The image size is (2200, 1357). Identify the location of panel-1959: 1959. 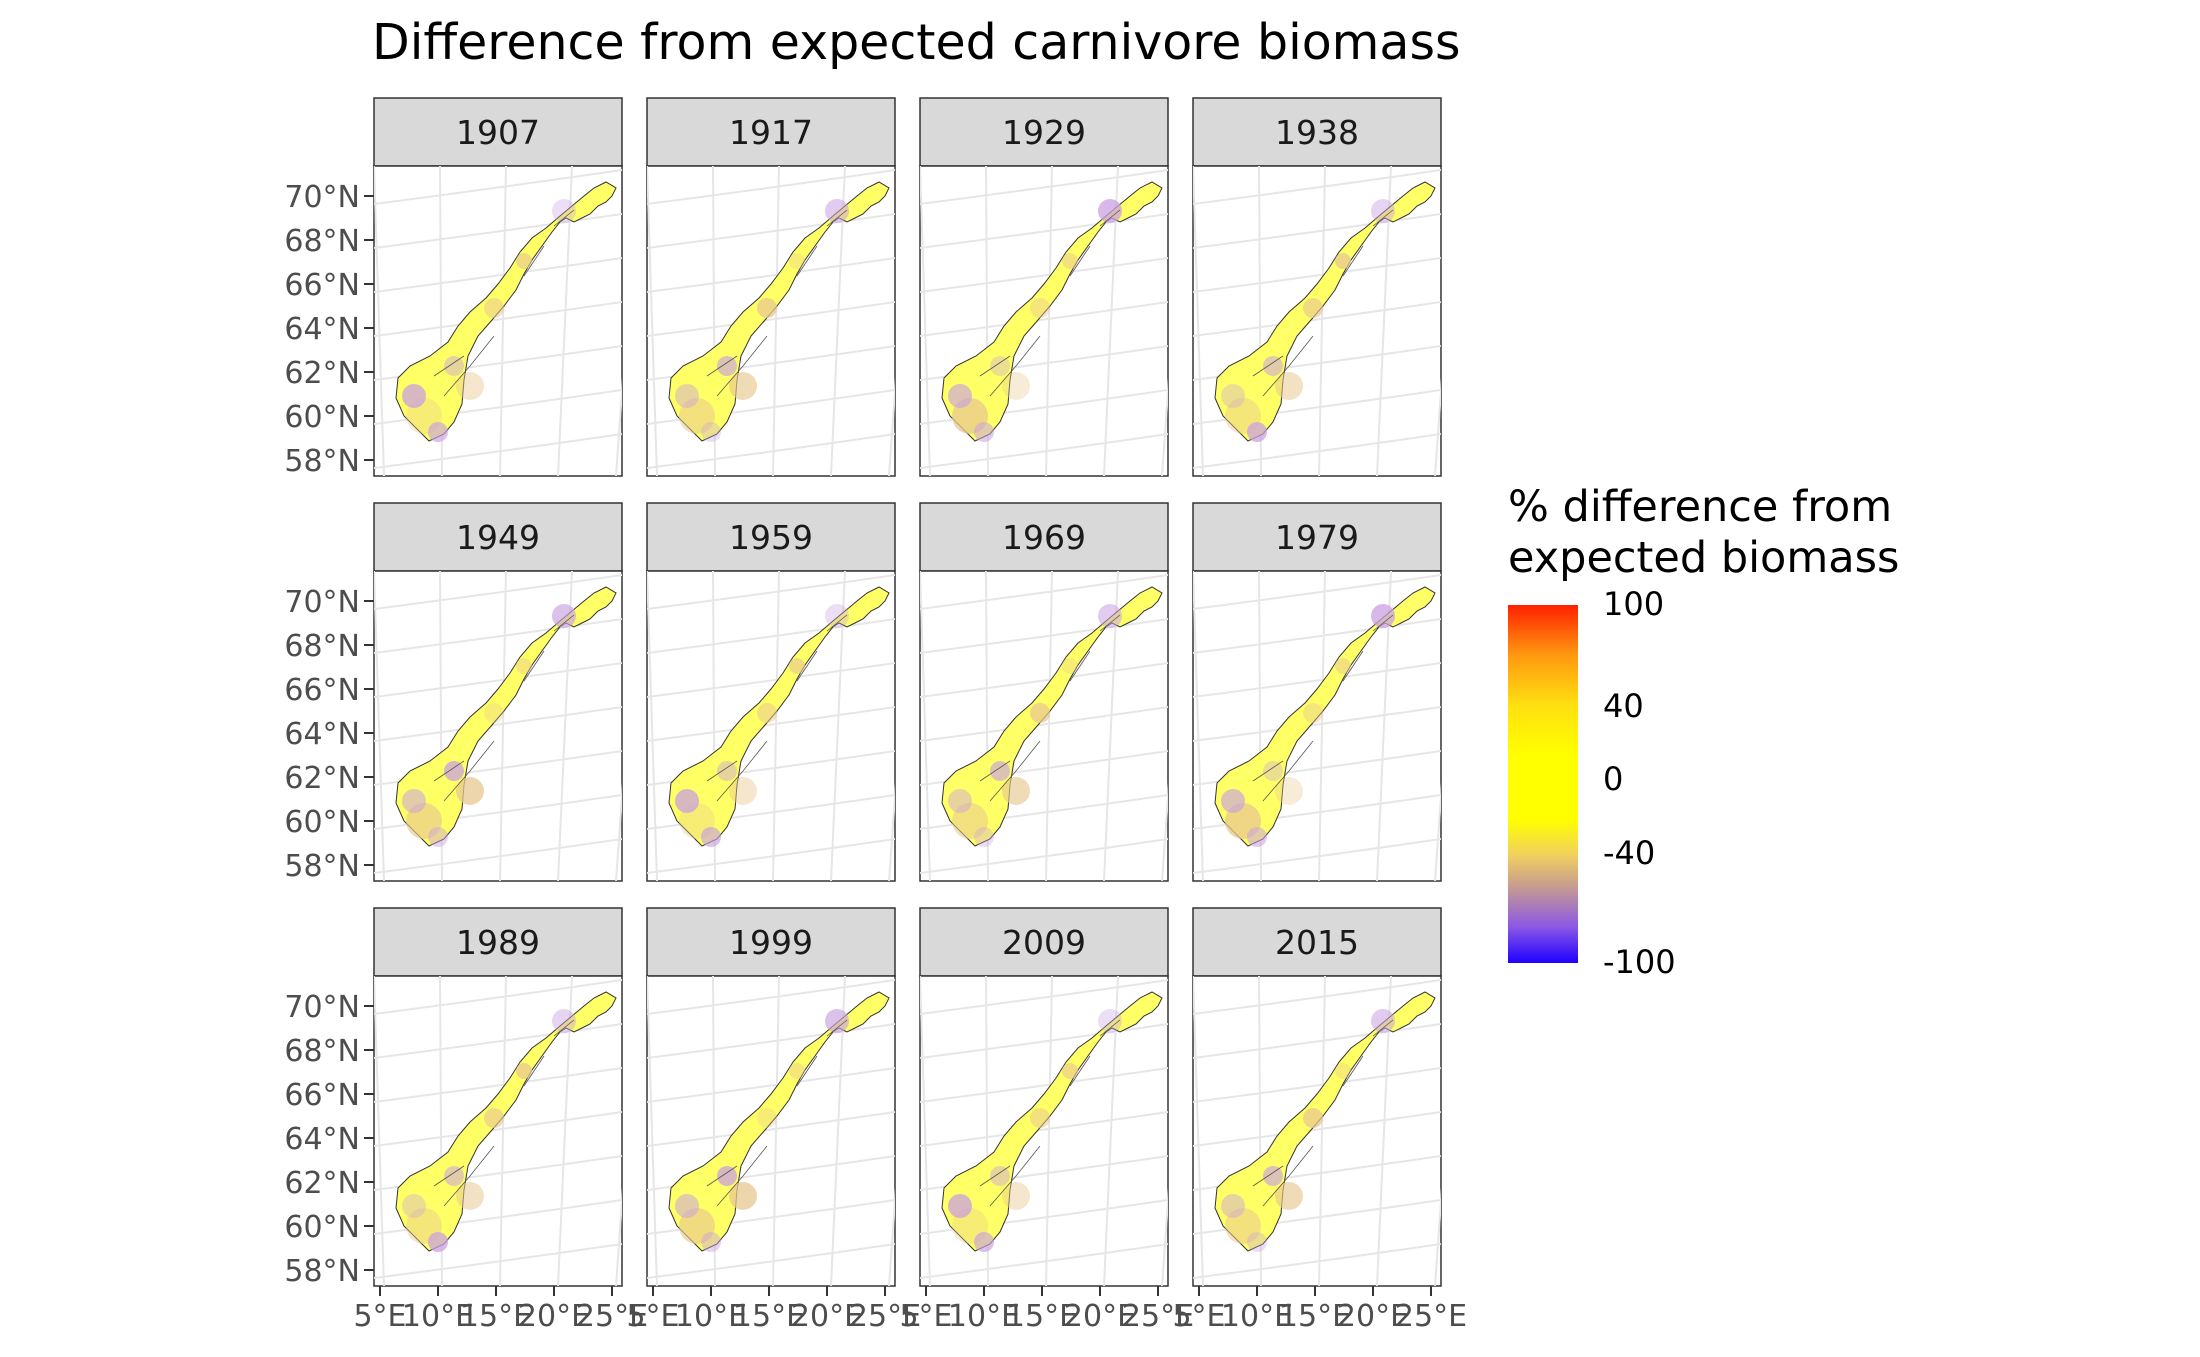
(771, 692).